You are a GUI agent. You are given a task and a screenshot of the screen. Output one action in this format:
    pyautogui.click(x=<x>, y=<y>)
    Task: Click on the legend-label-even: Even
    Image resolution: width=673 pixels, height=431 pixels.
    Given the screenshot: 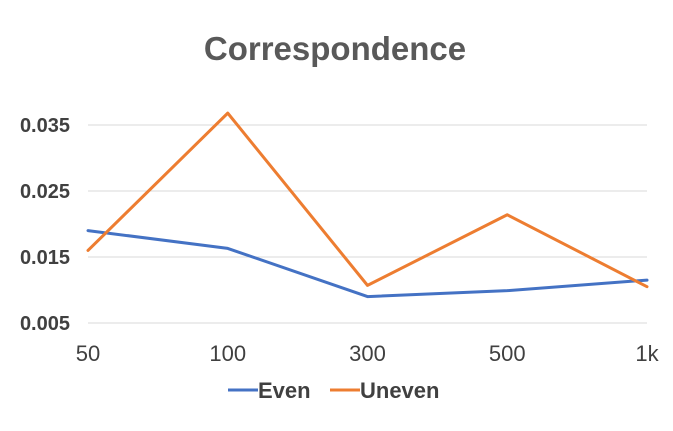 What is the action you would take?
    pyautogui.click(x=284, y=390)
    